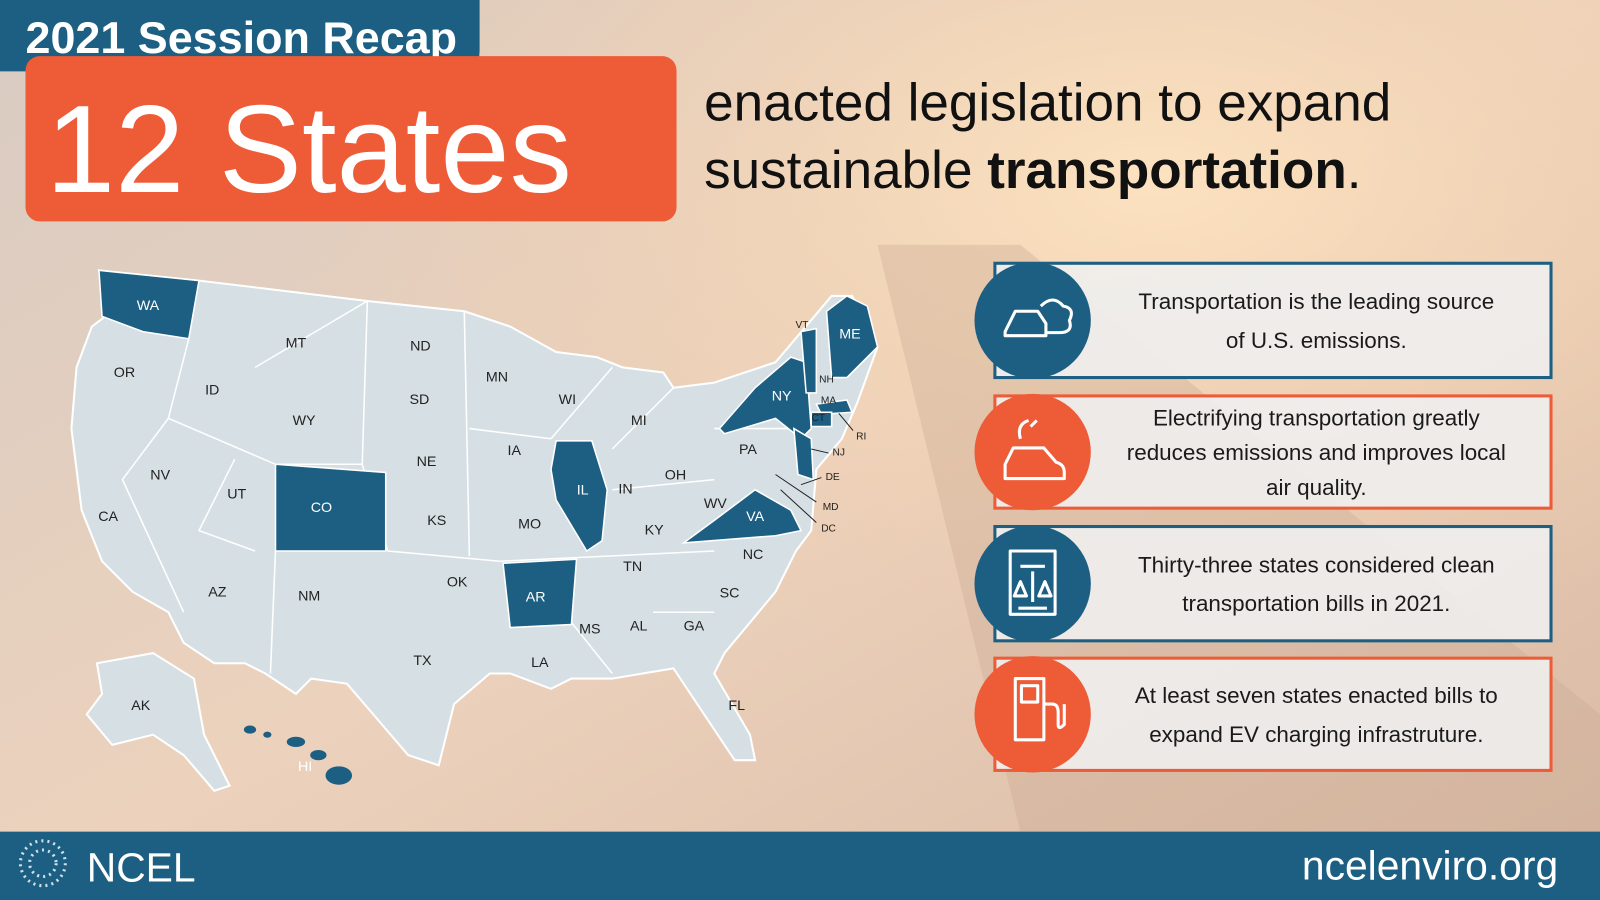 The width and height of the screenshot is (1600, 900). What do you see at coordinates (839, 453) in the screenshot?
I see `state-label: NJ` at bounding box center [839, 453].